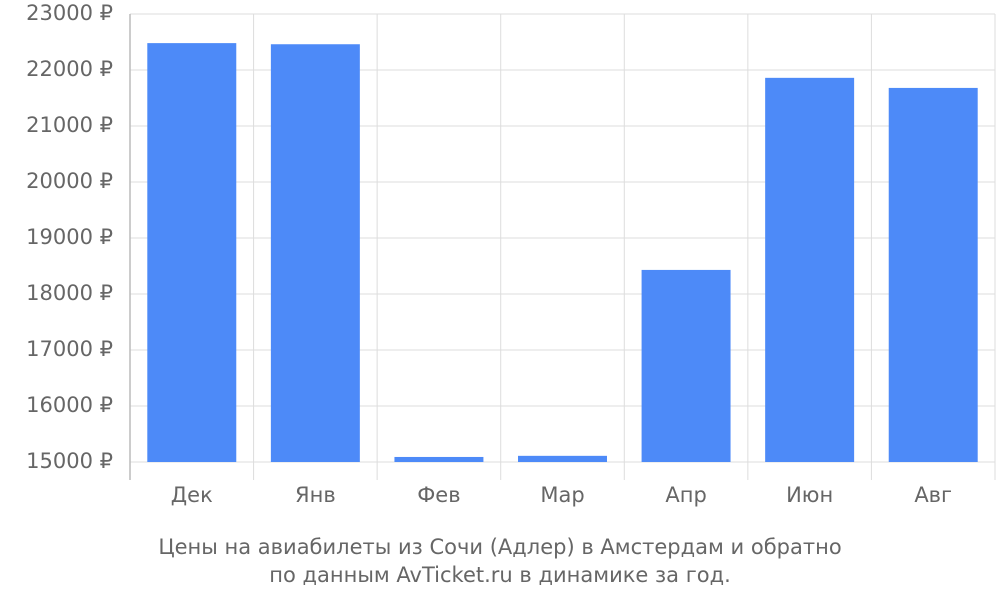  Describe the element at coordinates (809, 495) in the screenshot. I see `x-tick-label: Июн` at that location.